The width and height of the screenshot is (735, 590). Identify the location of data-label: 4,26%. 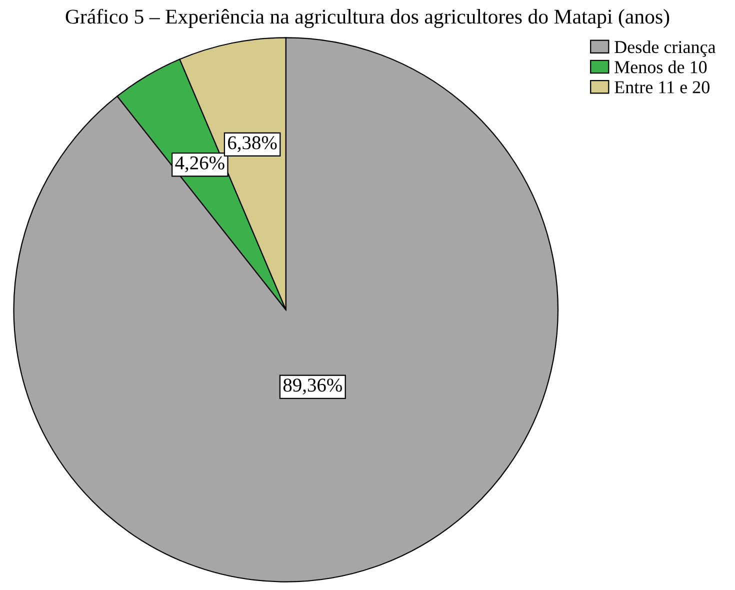
(199, 164).